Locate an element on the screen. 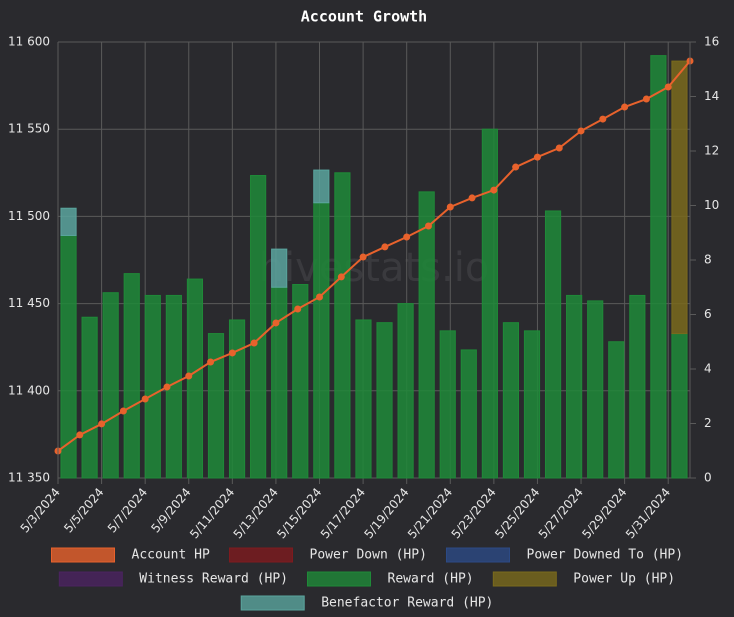  y2-tick-label: 14 is located at coordinates (711, 96).